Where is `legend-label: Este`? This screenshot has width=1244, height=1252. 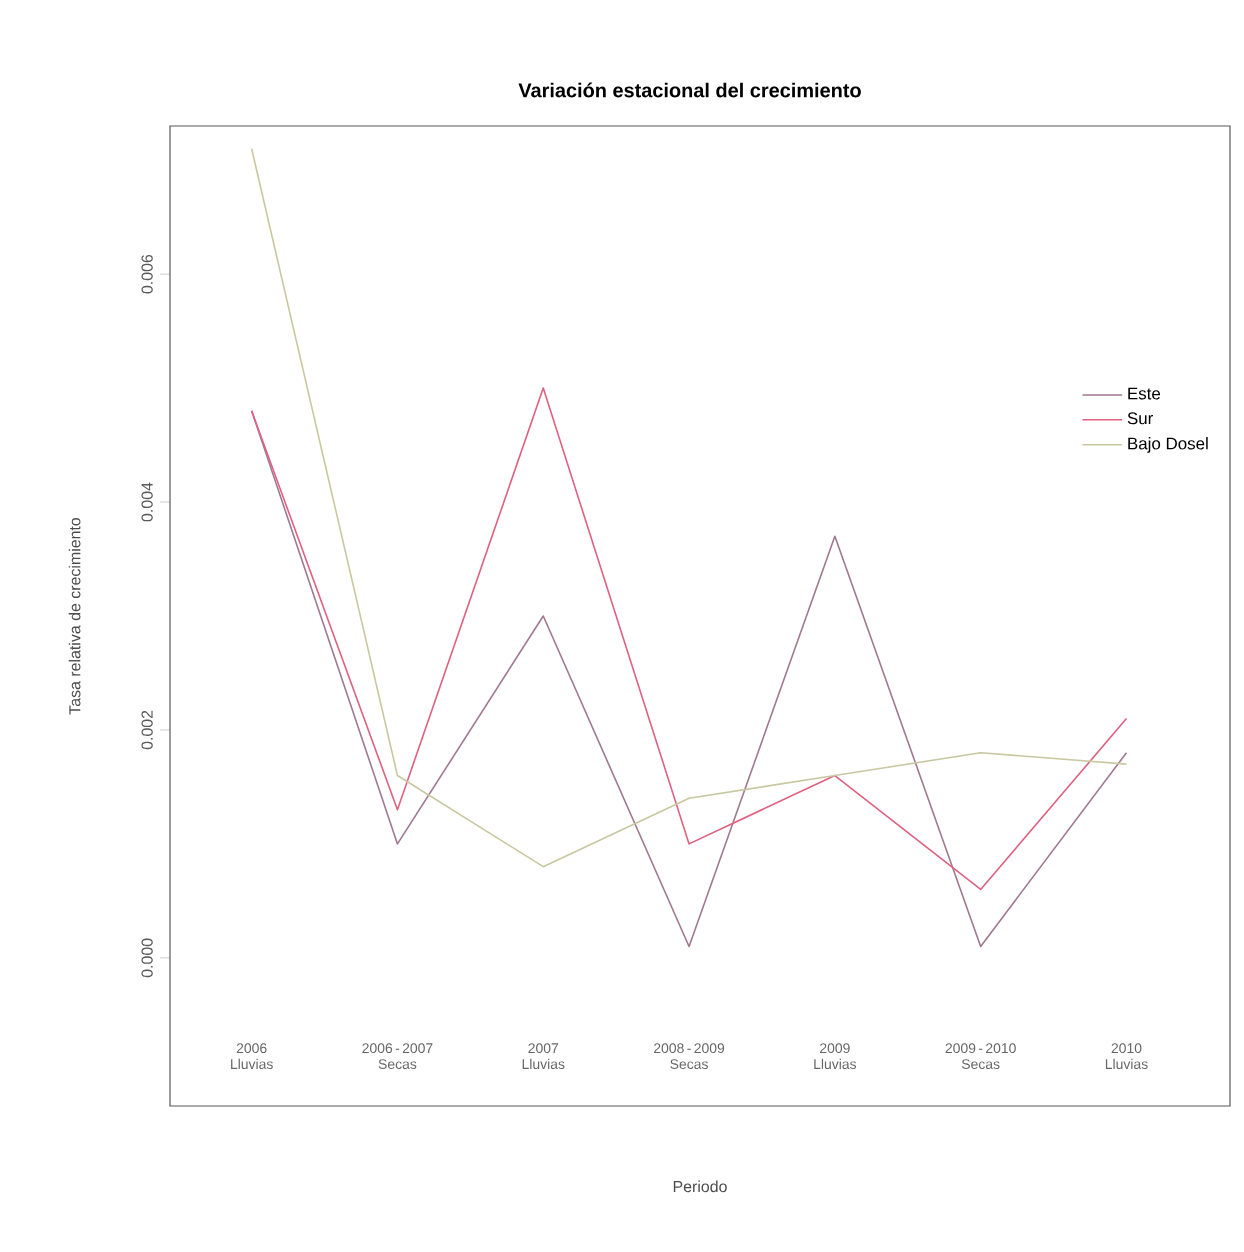
legend-label: Este is located at coordinates (1144, 393).